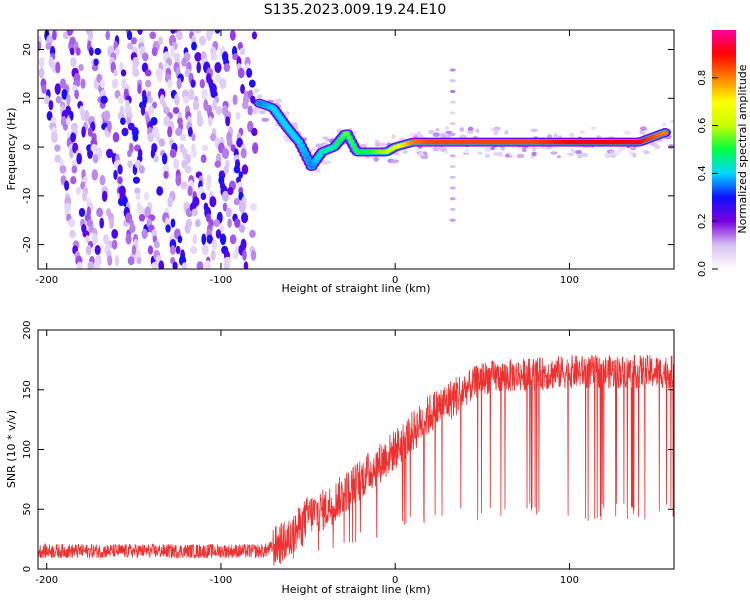 The image size is (750, 600). What do you see at coordinates (569, 580) in the screenshot?
I see `snr-x-tick-label: 100` at bounding box center [569, 580].